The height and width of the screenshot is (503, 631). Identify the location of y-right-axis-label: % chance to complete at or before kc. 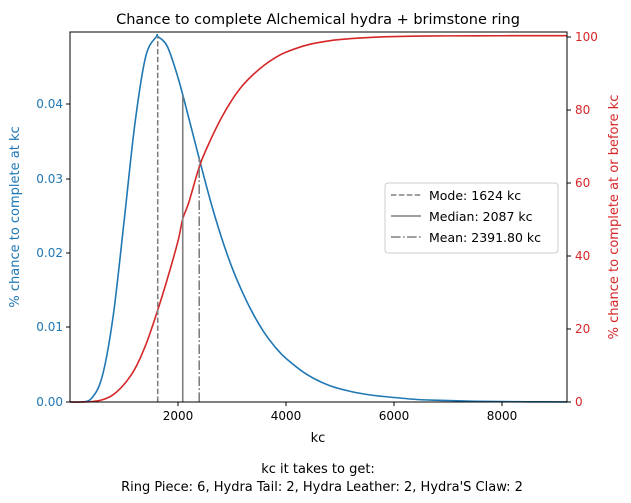
(614, 217).